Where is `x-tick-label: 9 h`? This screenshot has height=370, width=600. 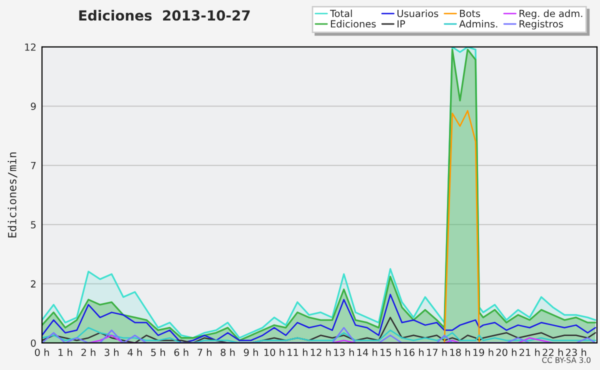 x-tick-label: 9 h is located at coordinates (251, 352).